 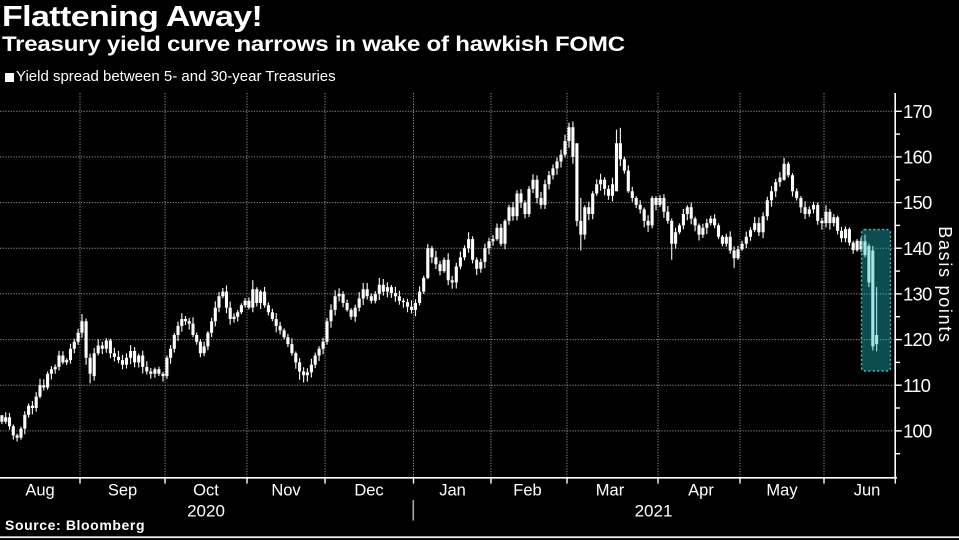 I want to click on svg-text: Nov, so click(x=286, y=491).